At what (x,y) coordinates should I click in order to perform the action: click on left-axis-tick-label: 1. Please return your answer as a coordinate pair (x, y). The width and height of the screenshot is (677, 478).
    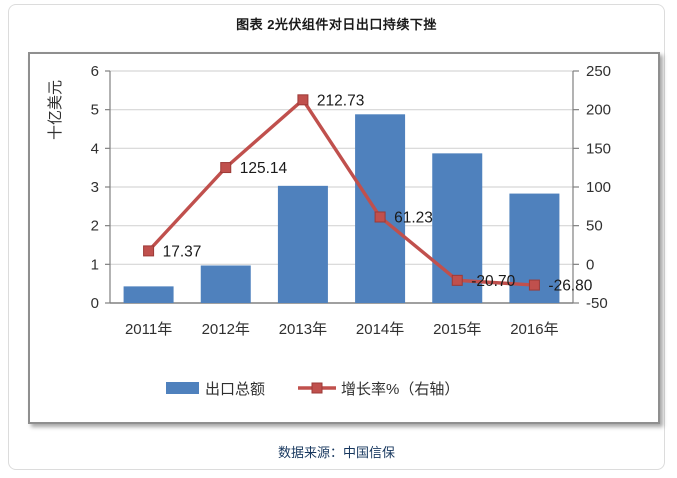
    Looking at the image, I should click on (95, 264).